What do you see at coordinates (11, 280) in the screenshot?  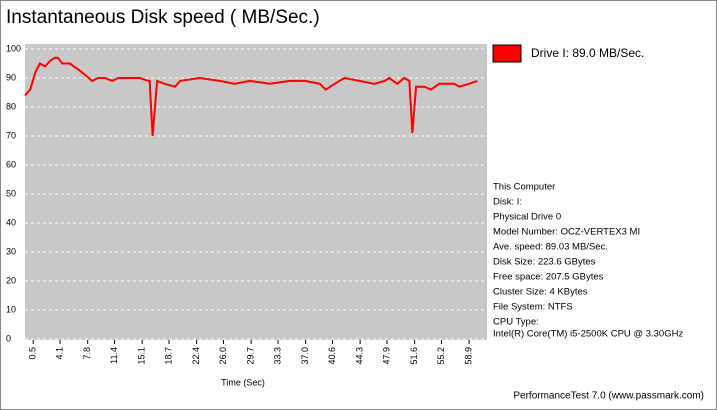 I see `y-tick-label: 20` at bounding box center [11, 280].